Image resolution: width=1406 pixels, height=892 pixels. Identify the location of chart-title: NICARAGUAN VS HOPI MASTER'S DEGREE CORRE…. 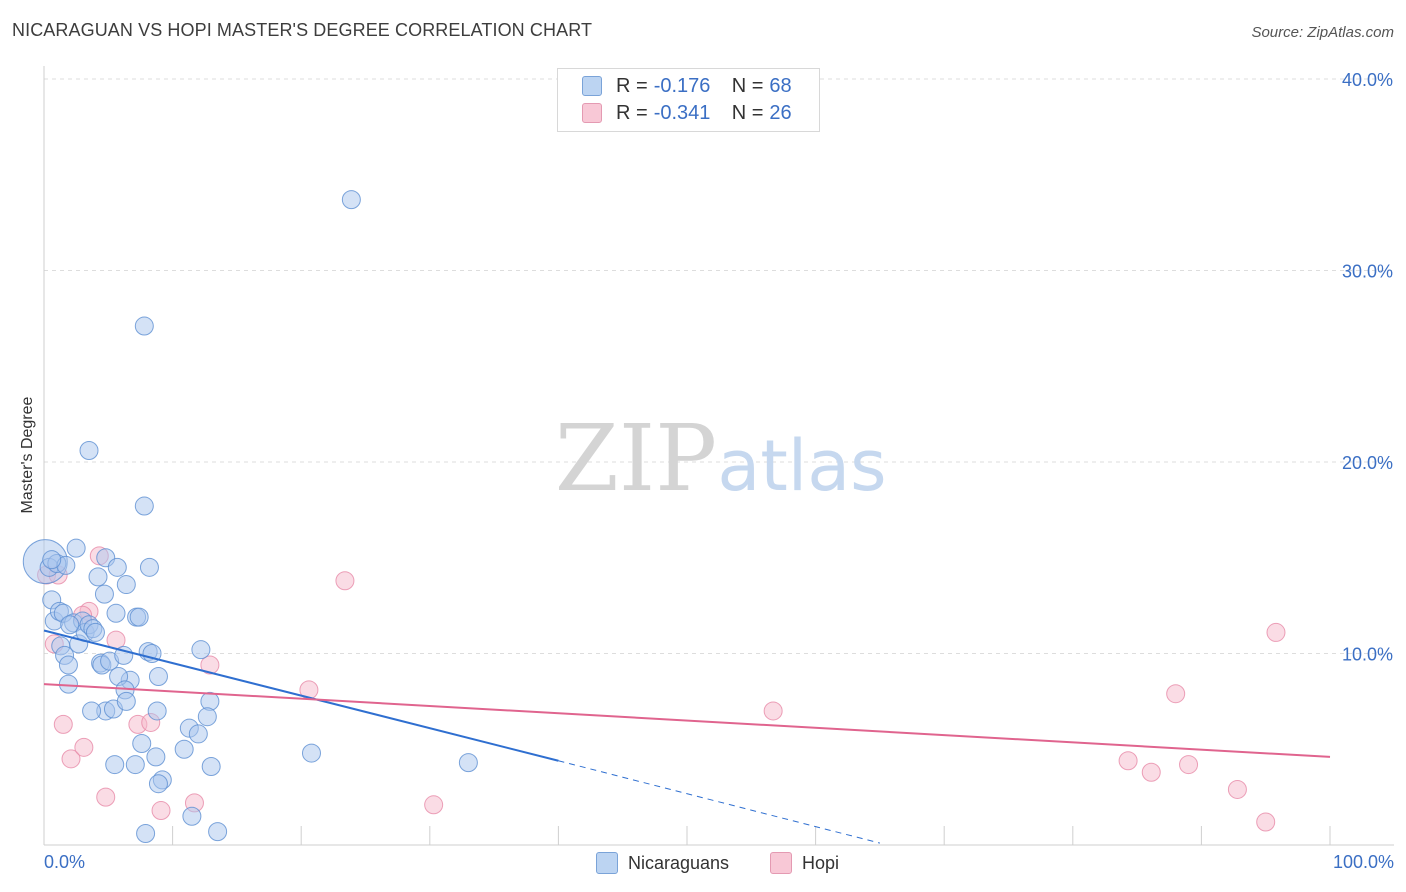
(302, 30).